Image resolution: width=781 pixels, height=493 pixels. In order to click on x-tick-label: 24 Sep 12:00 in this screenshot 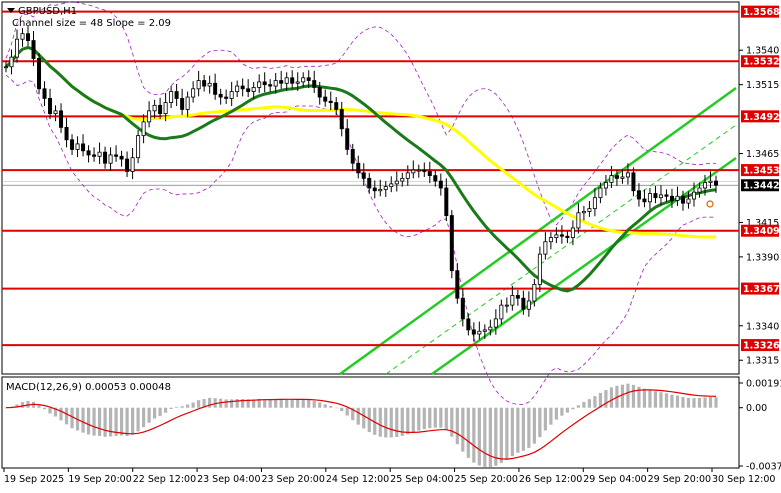, I will do `click(357, 479)`.